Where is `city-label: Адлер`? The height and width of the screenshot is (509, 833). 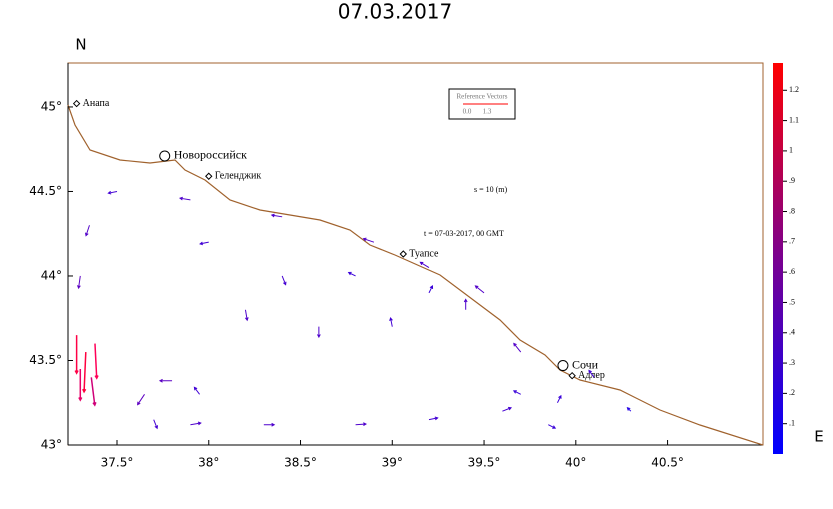 city-label: Адлер is located at coordinates (591, 375).